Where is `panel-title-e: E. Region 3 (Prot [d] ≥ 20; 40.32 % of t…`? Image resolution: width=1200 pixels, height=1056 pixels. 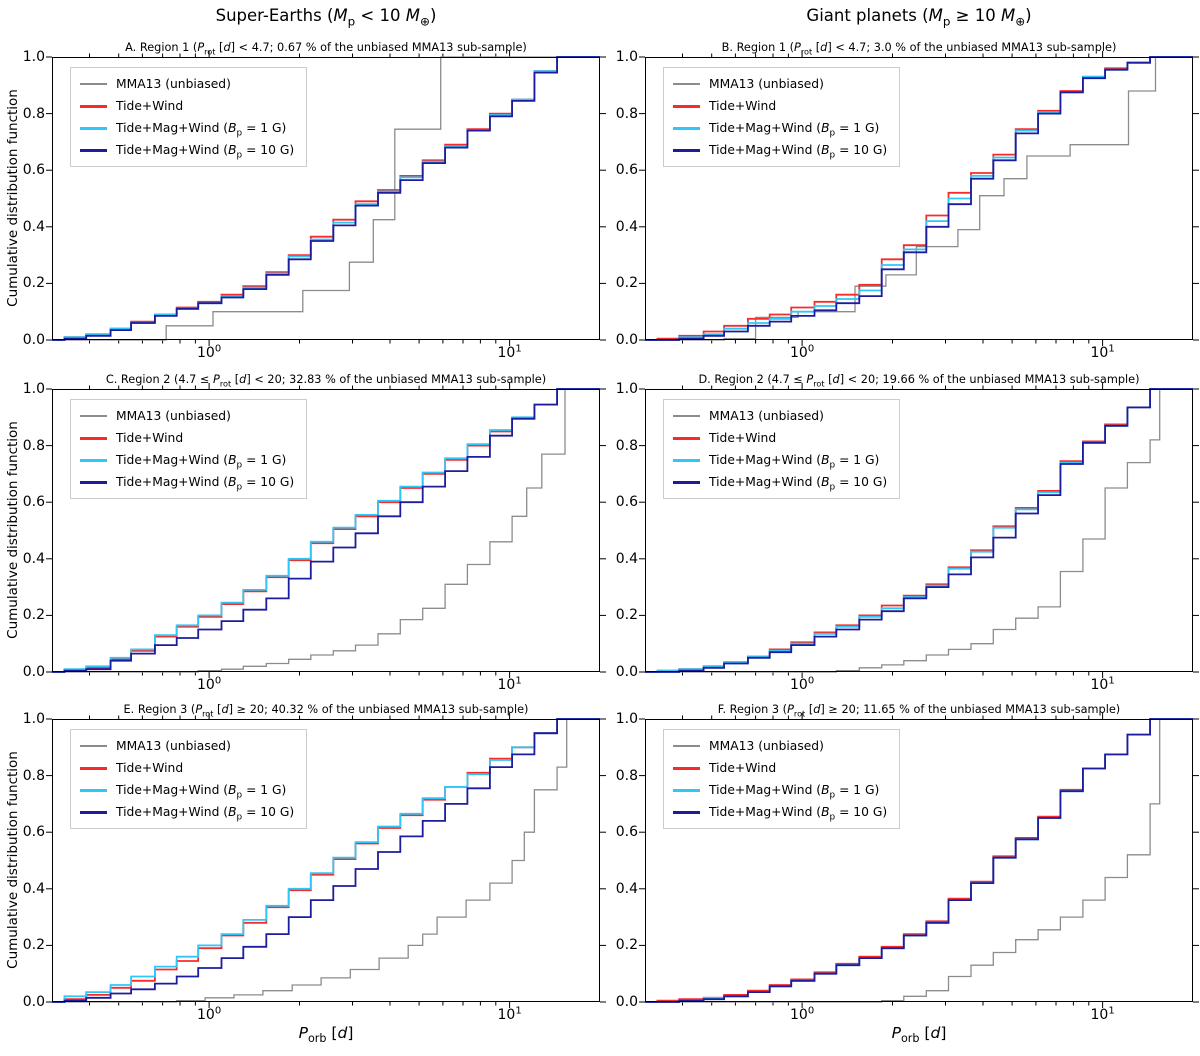 panel-title-e: E. Region 3 (Prot [d] ≥ 20; 40.32 % of t… is located at coordinates (326, 711).